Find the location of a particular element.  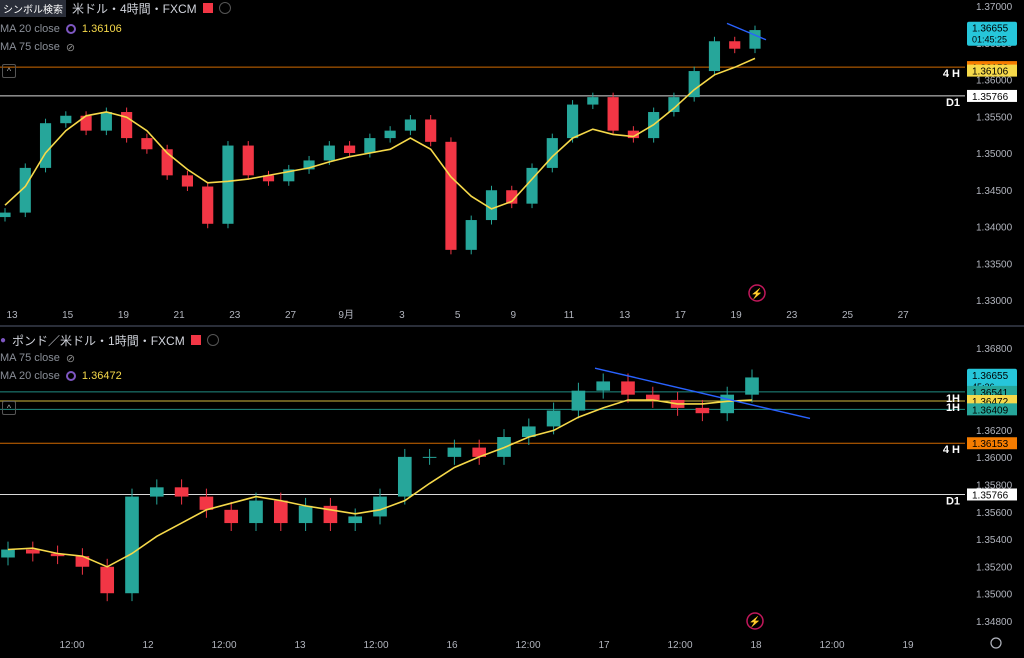

level-name-label: 4 H is located at coordinates (951, 450).